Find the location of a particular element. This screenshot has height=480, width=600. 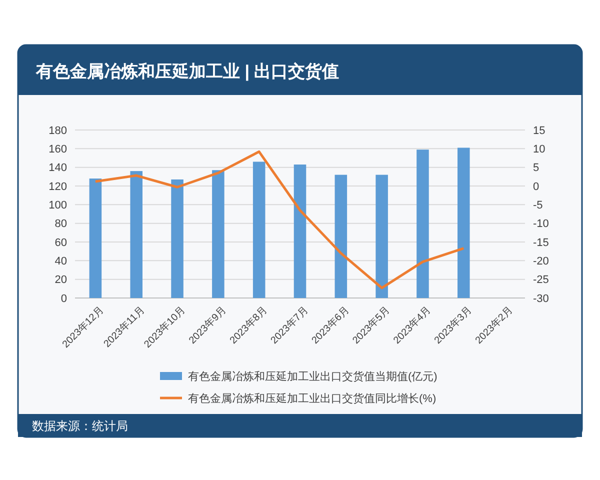

y2-tick-label: -10 is located at coordinates (541, 224).